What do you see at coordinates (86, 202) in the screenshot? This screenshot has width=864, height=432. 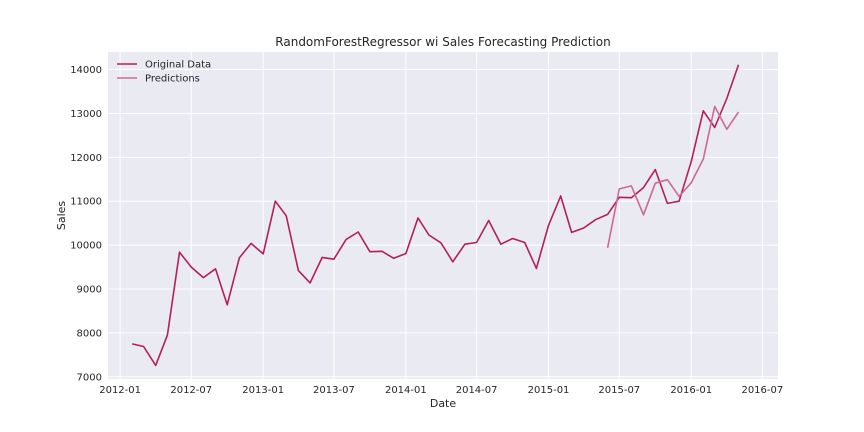 I see `y-tick-label: 11000` at bounding box center [86, 202].